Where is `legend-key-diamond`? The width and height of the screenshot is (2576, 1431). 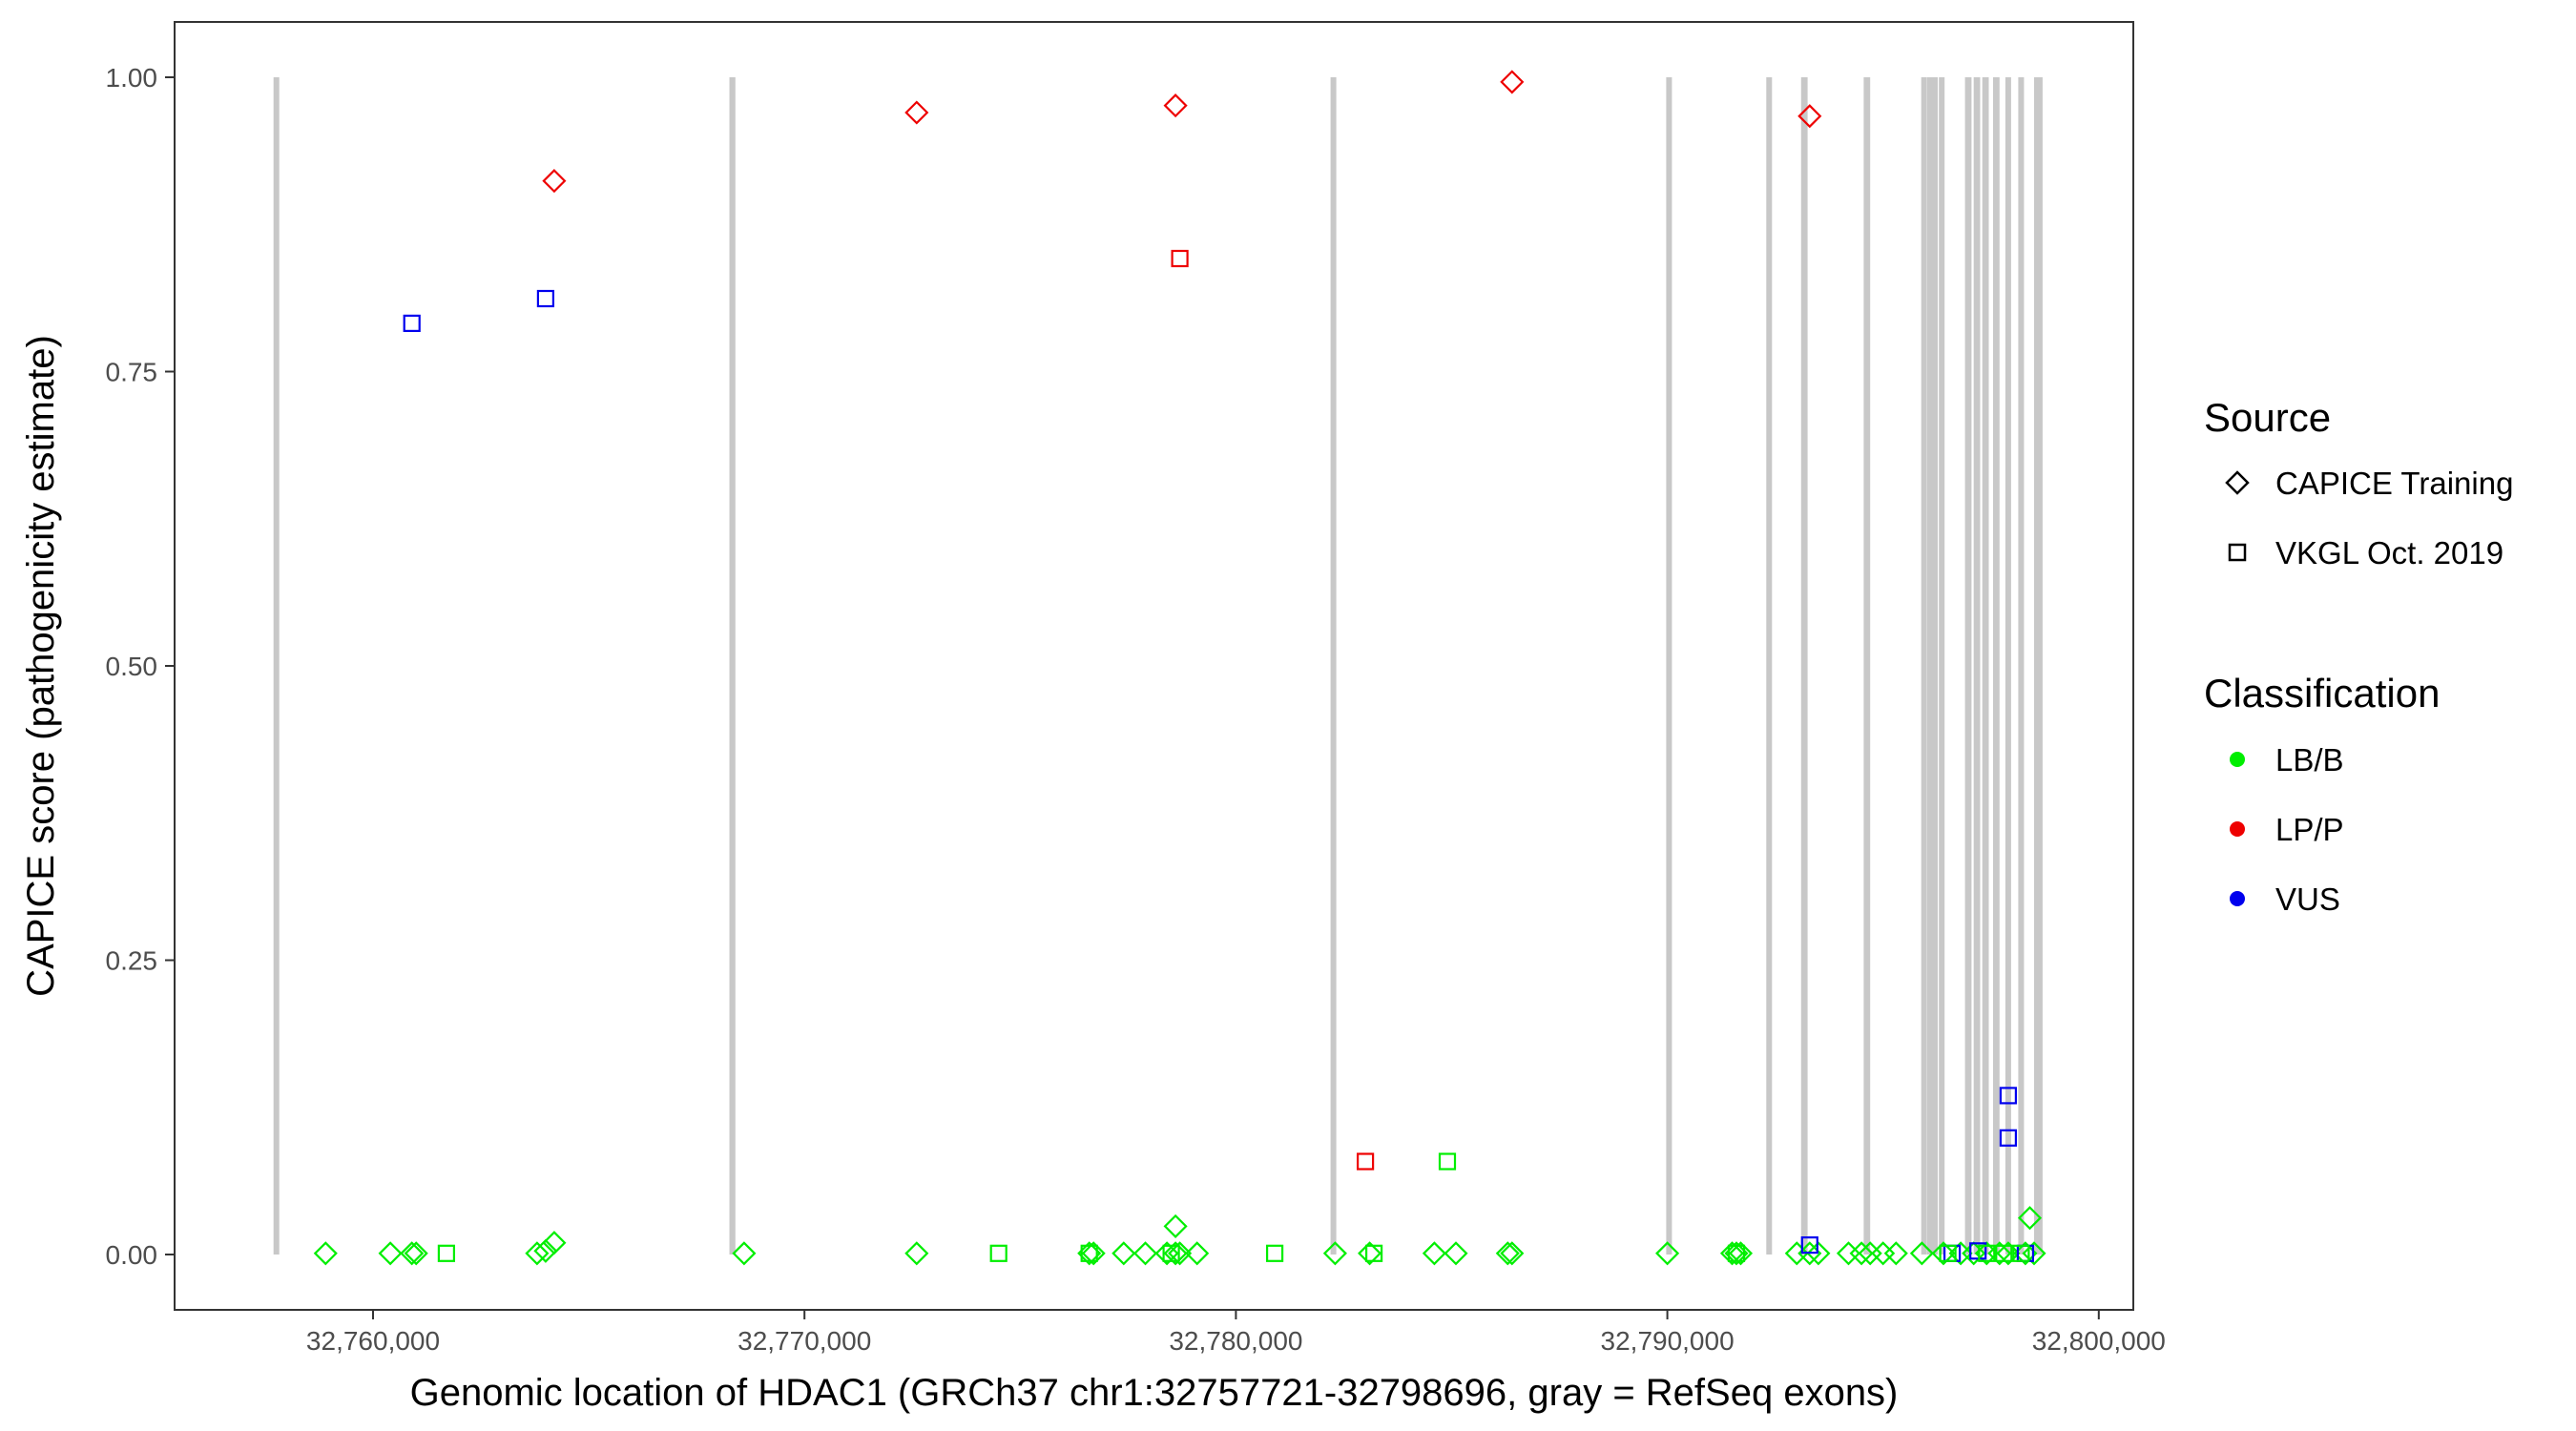
legend-key-diamond is located at coordinates (2237, 482).